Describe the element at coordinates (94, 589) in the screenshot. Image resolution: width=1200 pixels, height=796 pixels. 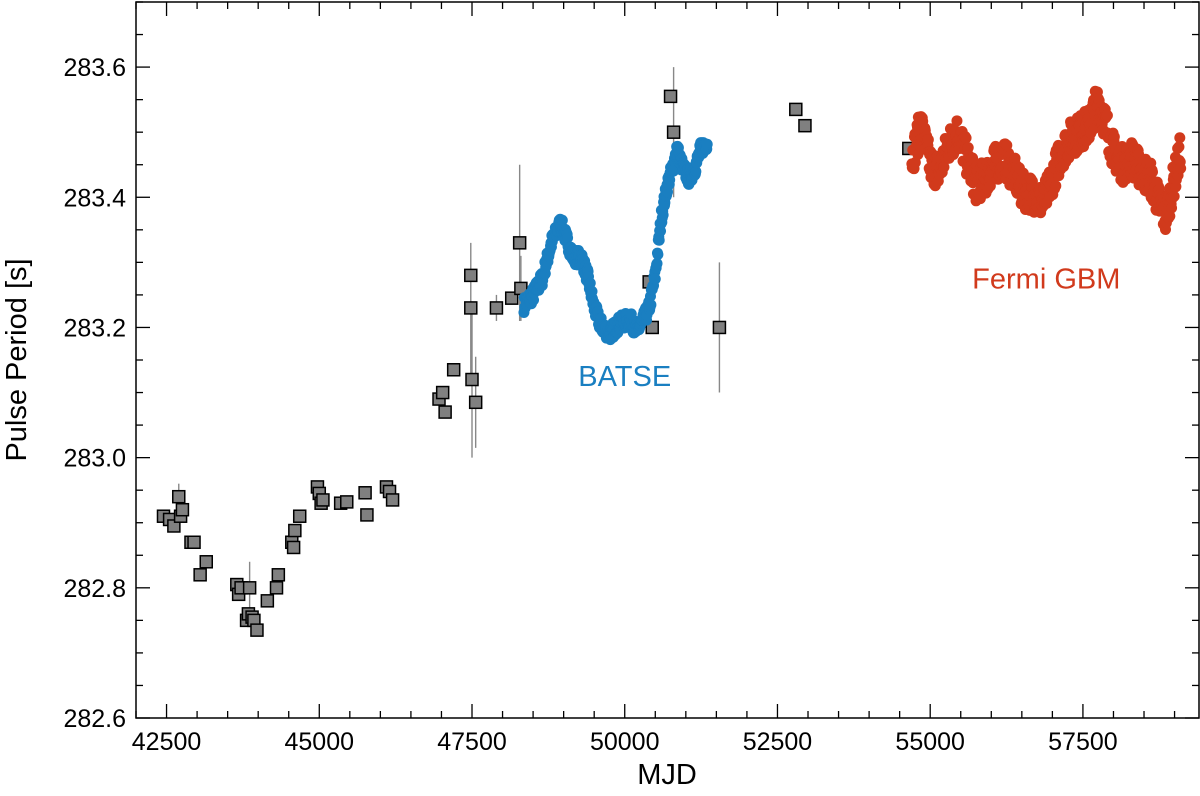
I see `y-tick-label: 282.8` at that location.